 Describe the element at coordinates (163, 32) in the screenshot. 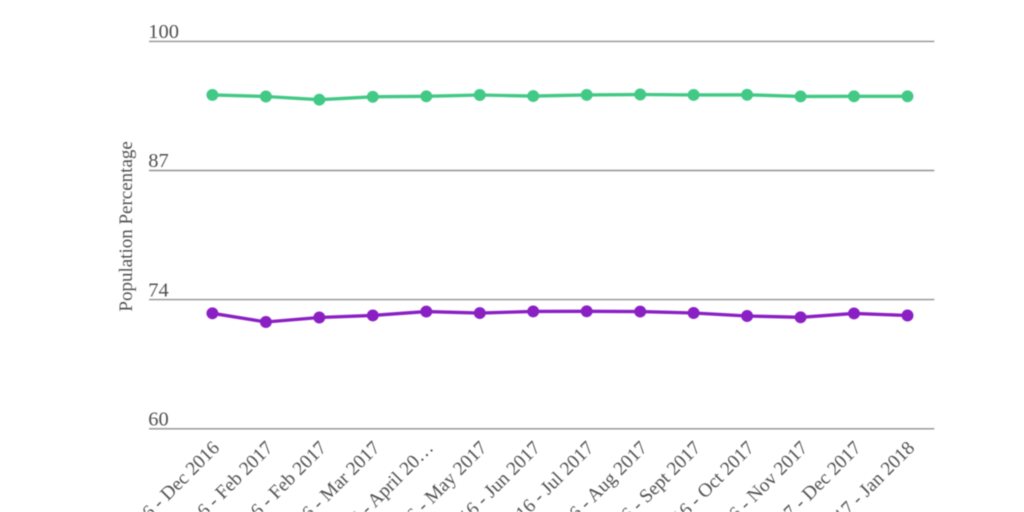

I see `svg-text: 100` at that location.